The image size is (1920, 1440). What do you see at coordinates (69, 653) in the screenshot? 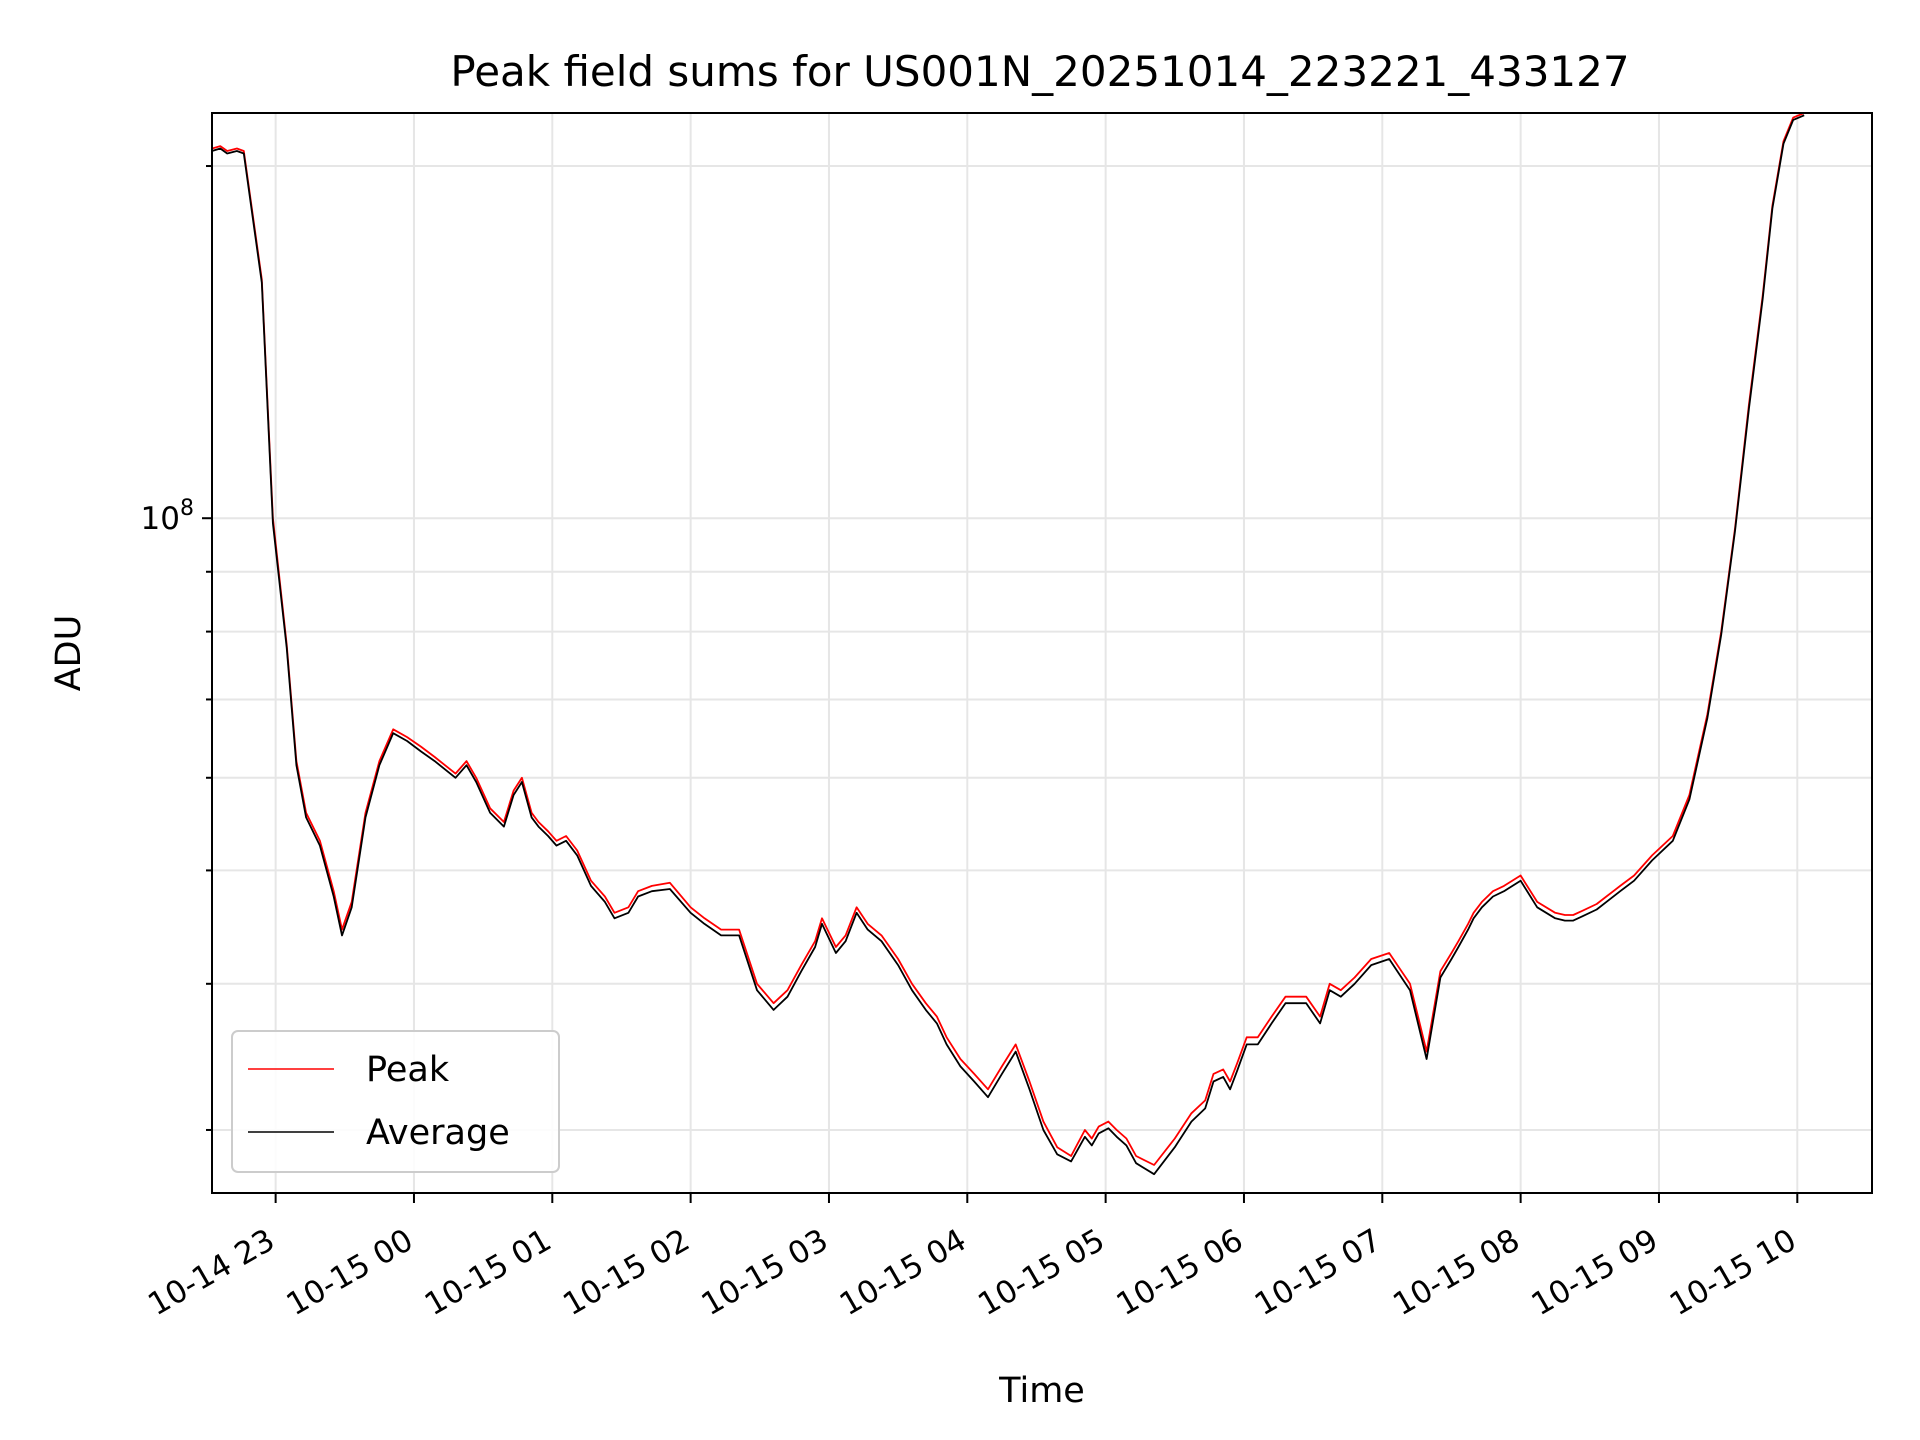
I see `y-axis-title: ADU` at bounding box center [69, 653].